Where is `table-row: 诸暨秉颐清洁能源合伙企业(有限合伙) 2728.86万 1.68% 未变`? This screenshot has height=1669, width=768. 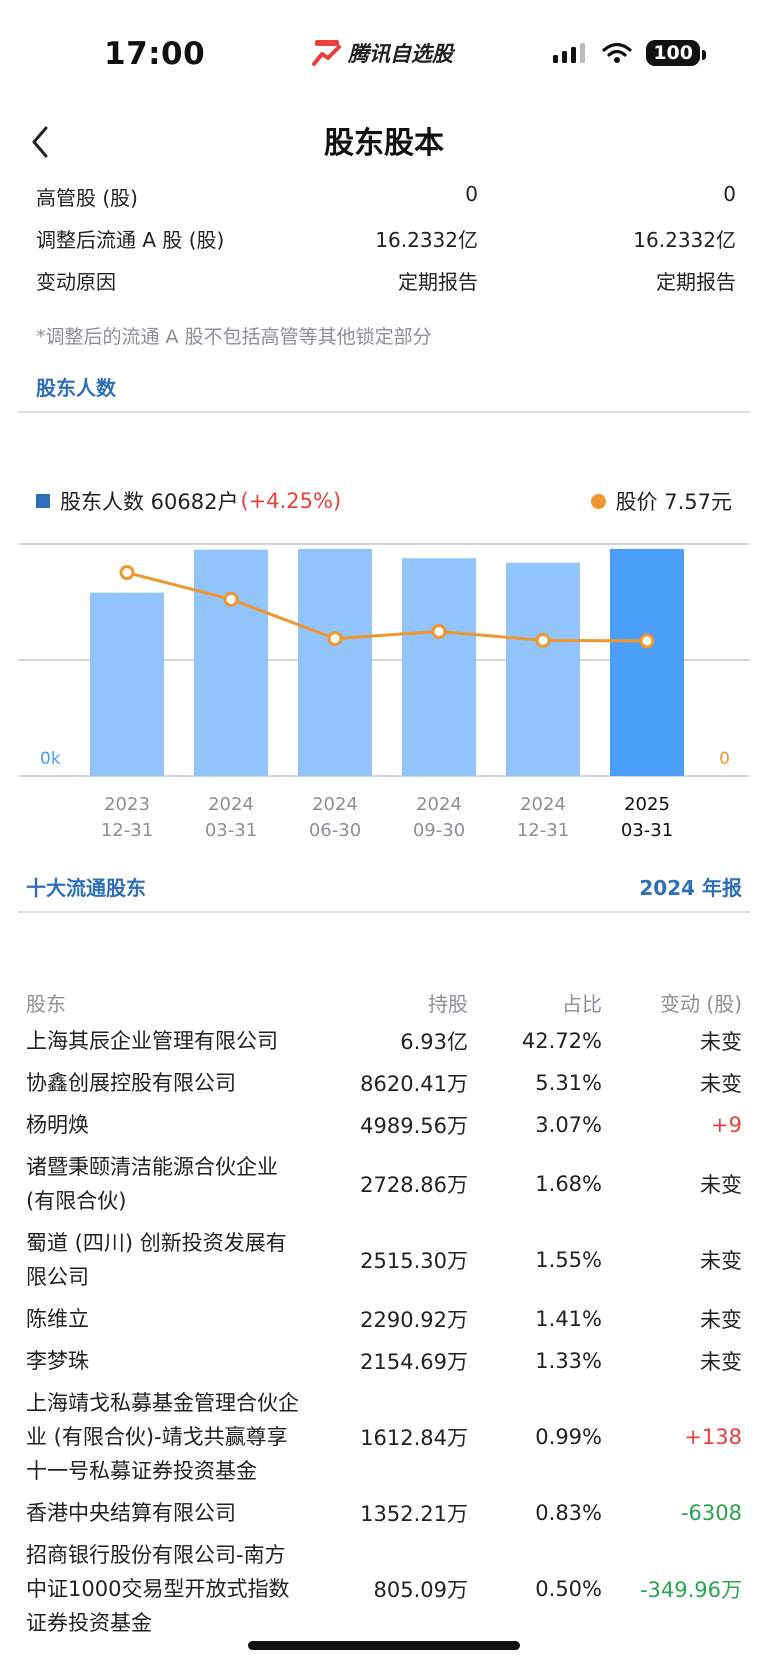 table-row: 诸暨秉颐清洁能源合伙企业(有限合伙) 2728.86万 1.68% 未变 is located at coordinates (384, 1184).